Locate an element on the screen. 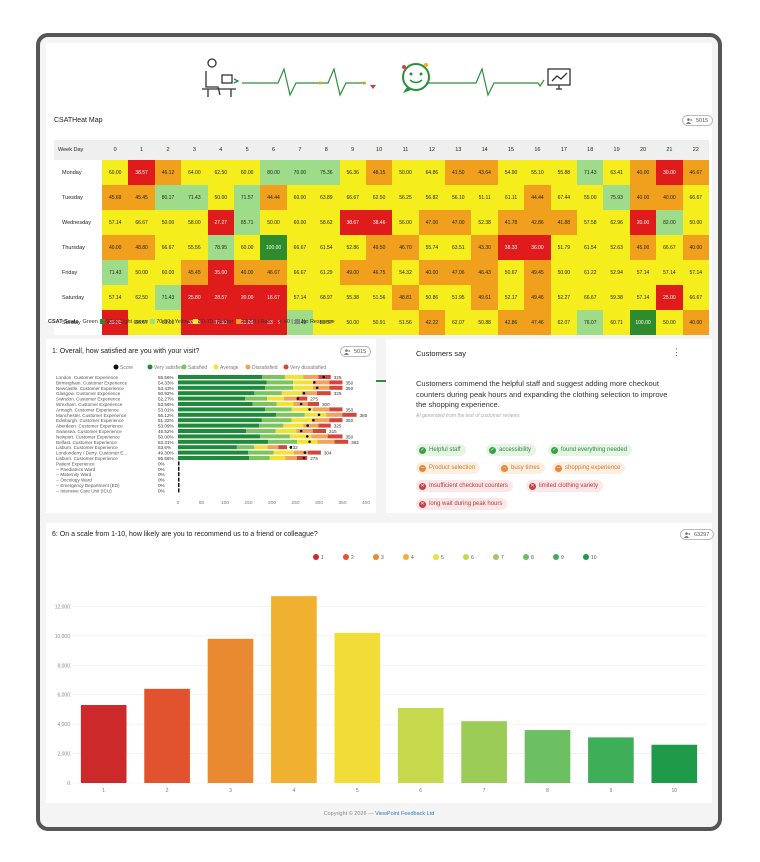 This screenshot has height=862, width=760. topic-chip: ✓ Helpful staff is located at coordinates (441, 450).